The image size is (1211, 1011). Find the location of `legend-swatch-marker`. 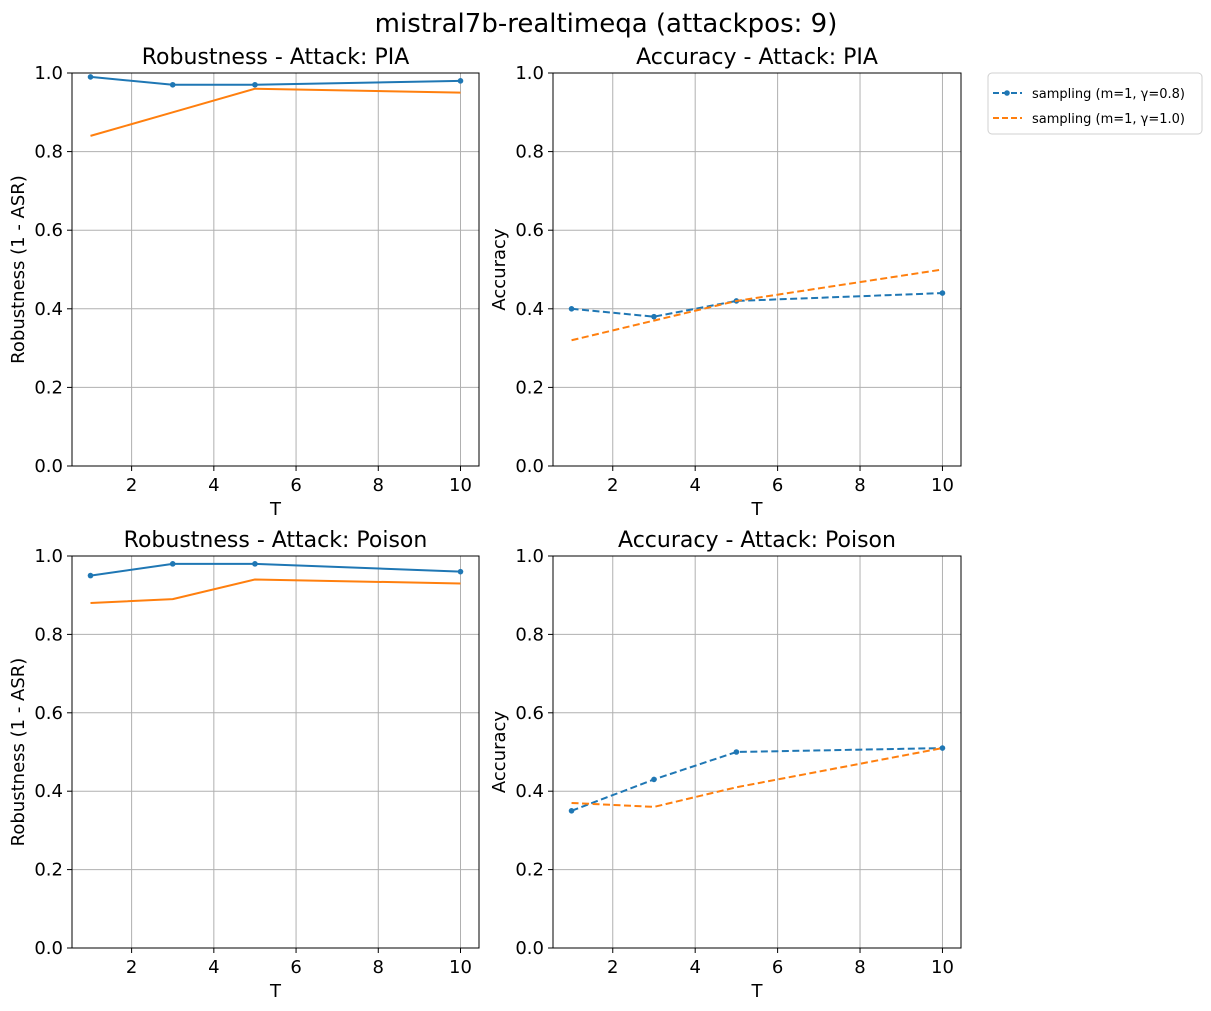

legend-swatch-marker is located at coordinates (1007, 93).